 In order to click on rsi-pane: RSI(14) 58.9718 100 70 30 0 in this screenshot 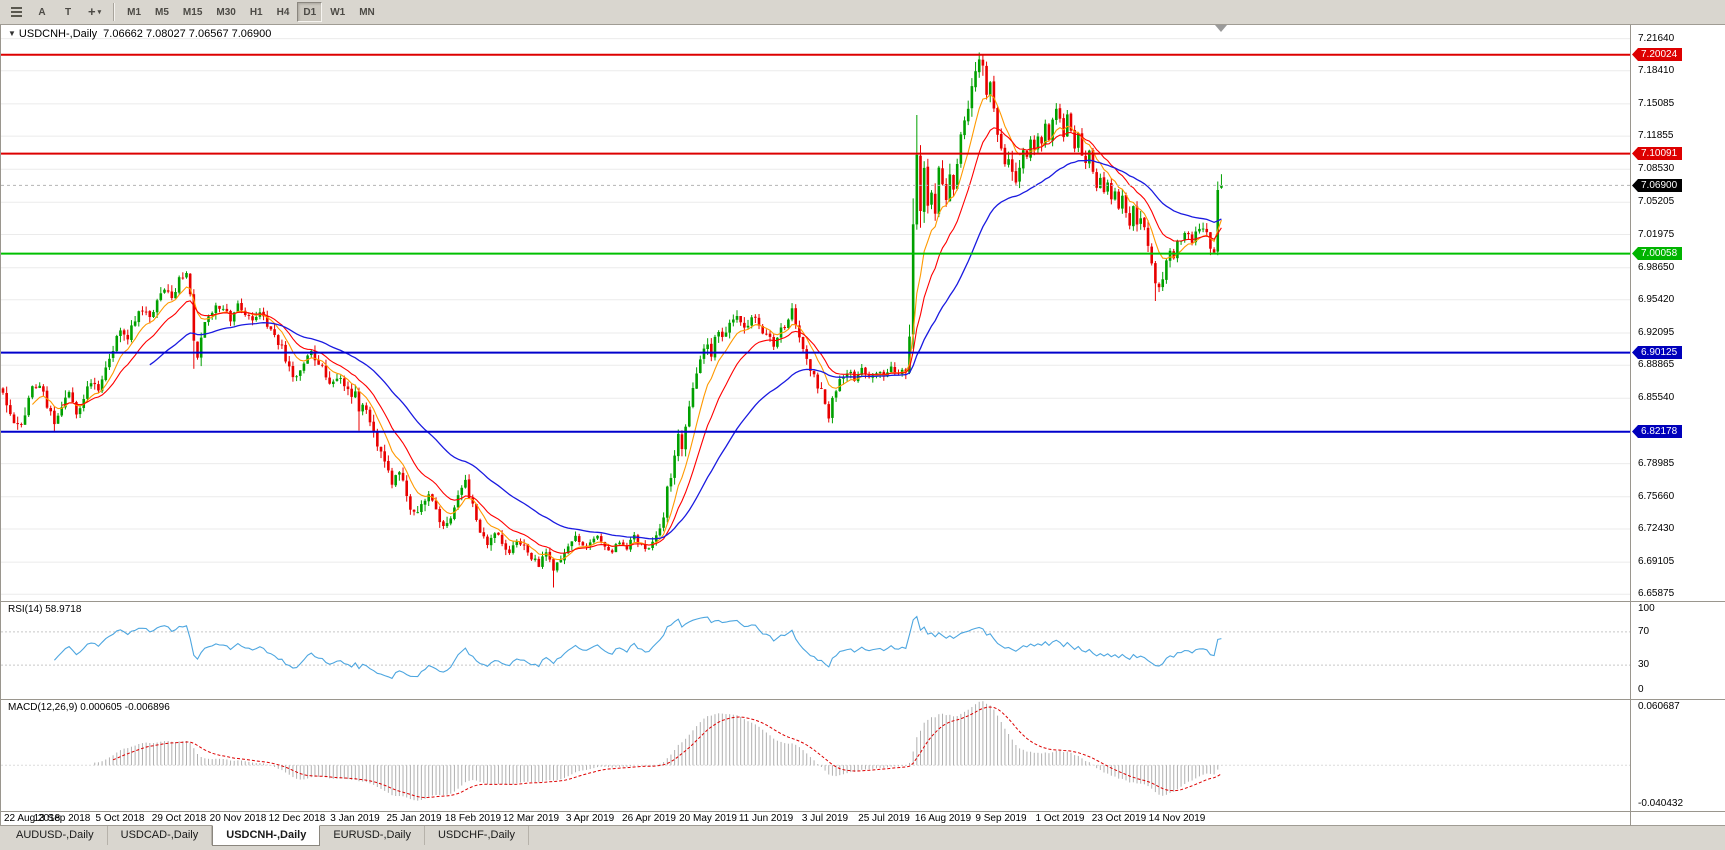, I will do `click(863, 650)`.